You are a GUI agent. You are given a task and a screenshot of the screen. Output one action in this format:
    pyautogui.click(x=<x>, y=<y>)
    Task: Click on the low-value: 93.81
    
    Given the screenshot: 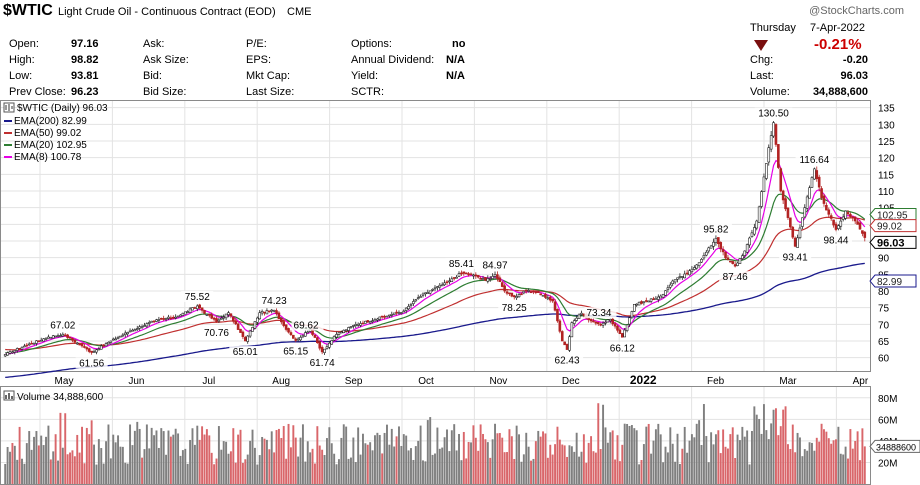 What is the action you would take?
    pyautogui.click(x=85, y=76)
    